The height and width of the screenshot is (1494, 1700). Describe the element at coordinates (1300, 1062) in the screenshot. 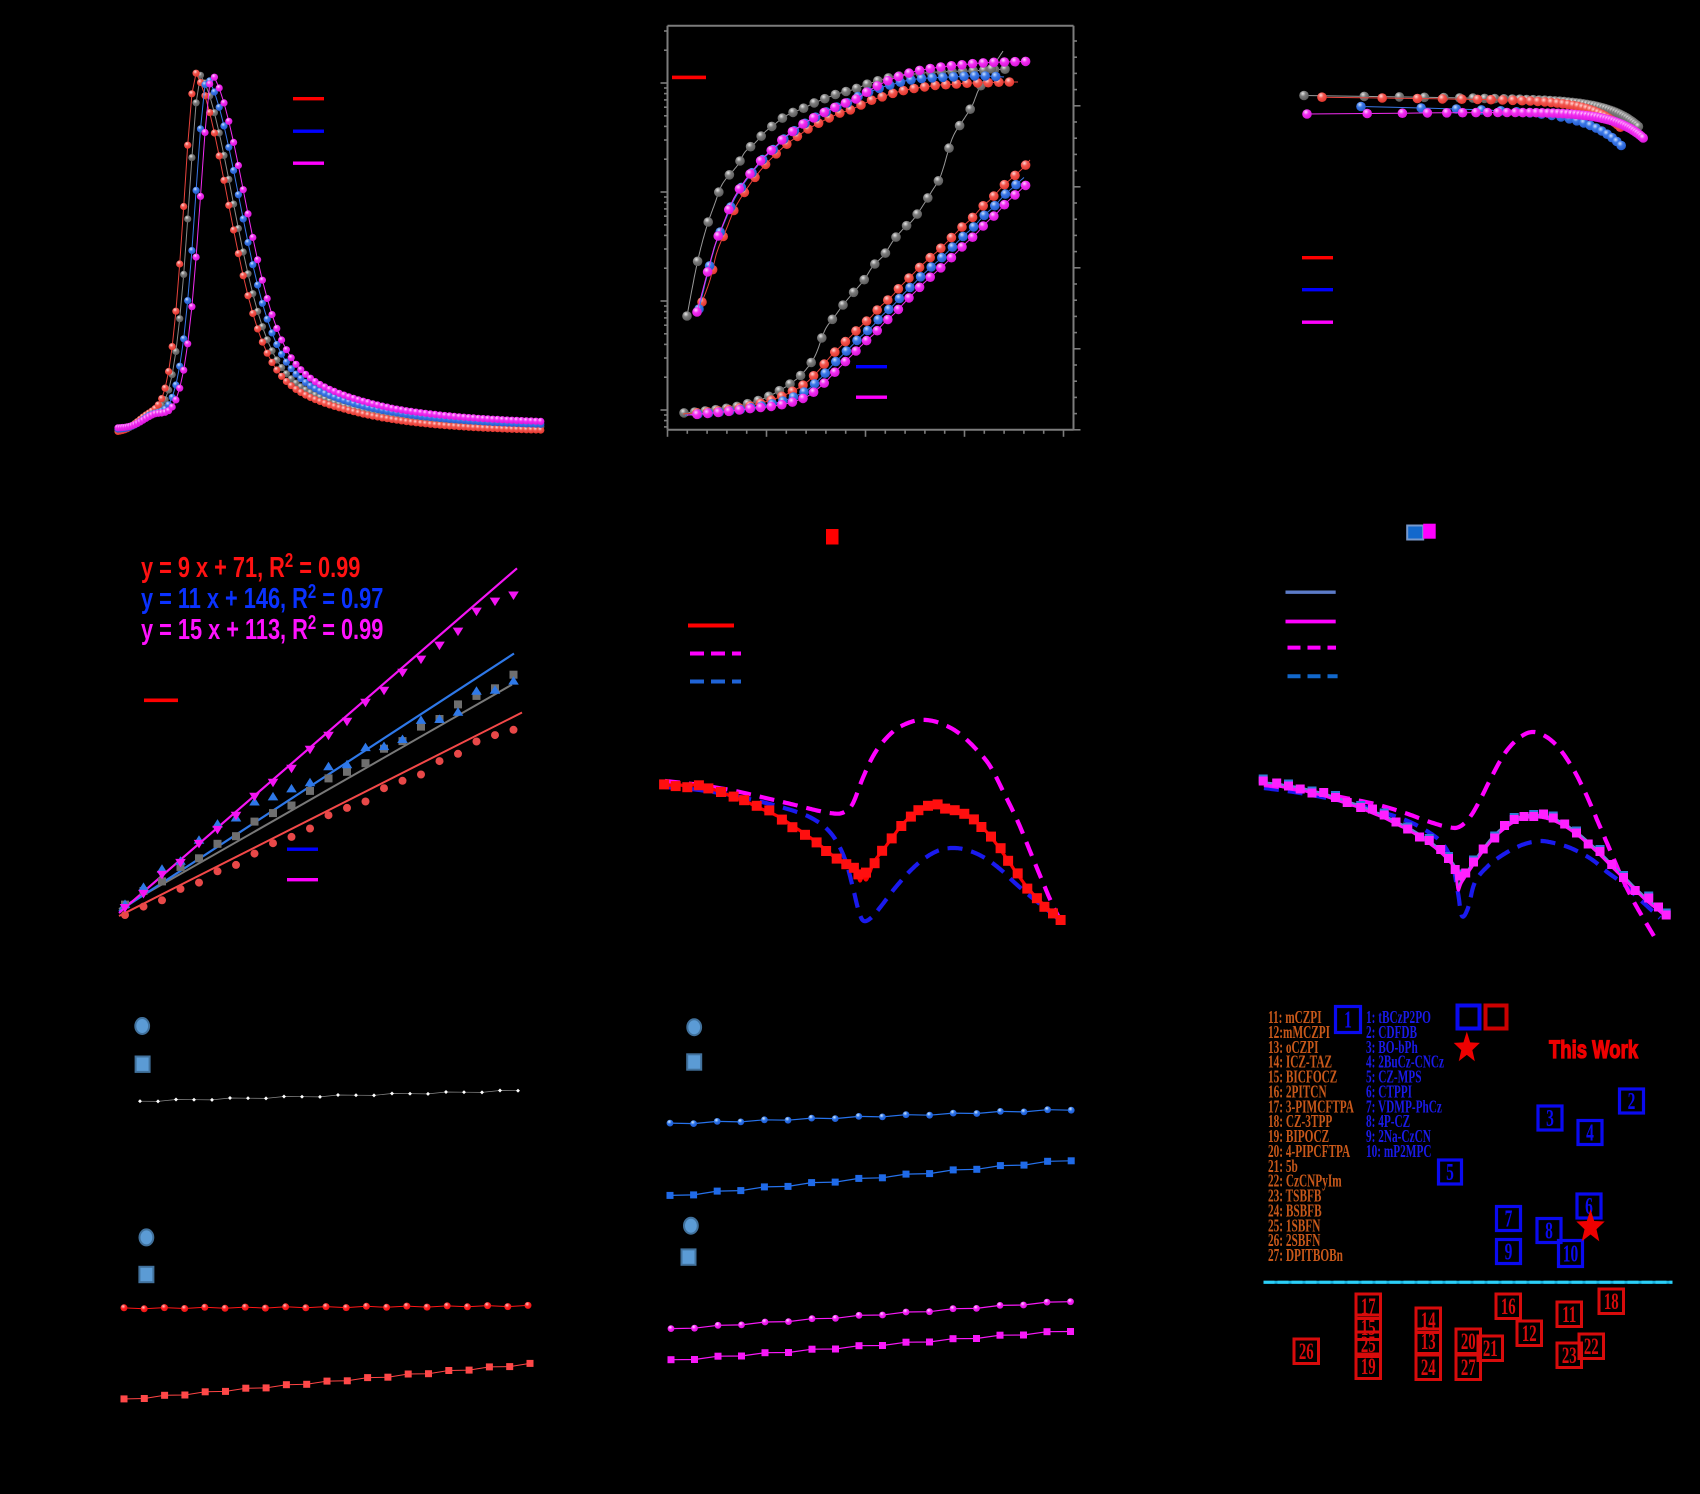

I see `svg-text: 14: ICZ-TAZ` at that location.